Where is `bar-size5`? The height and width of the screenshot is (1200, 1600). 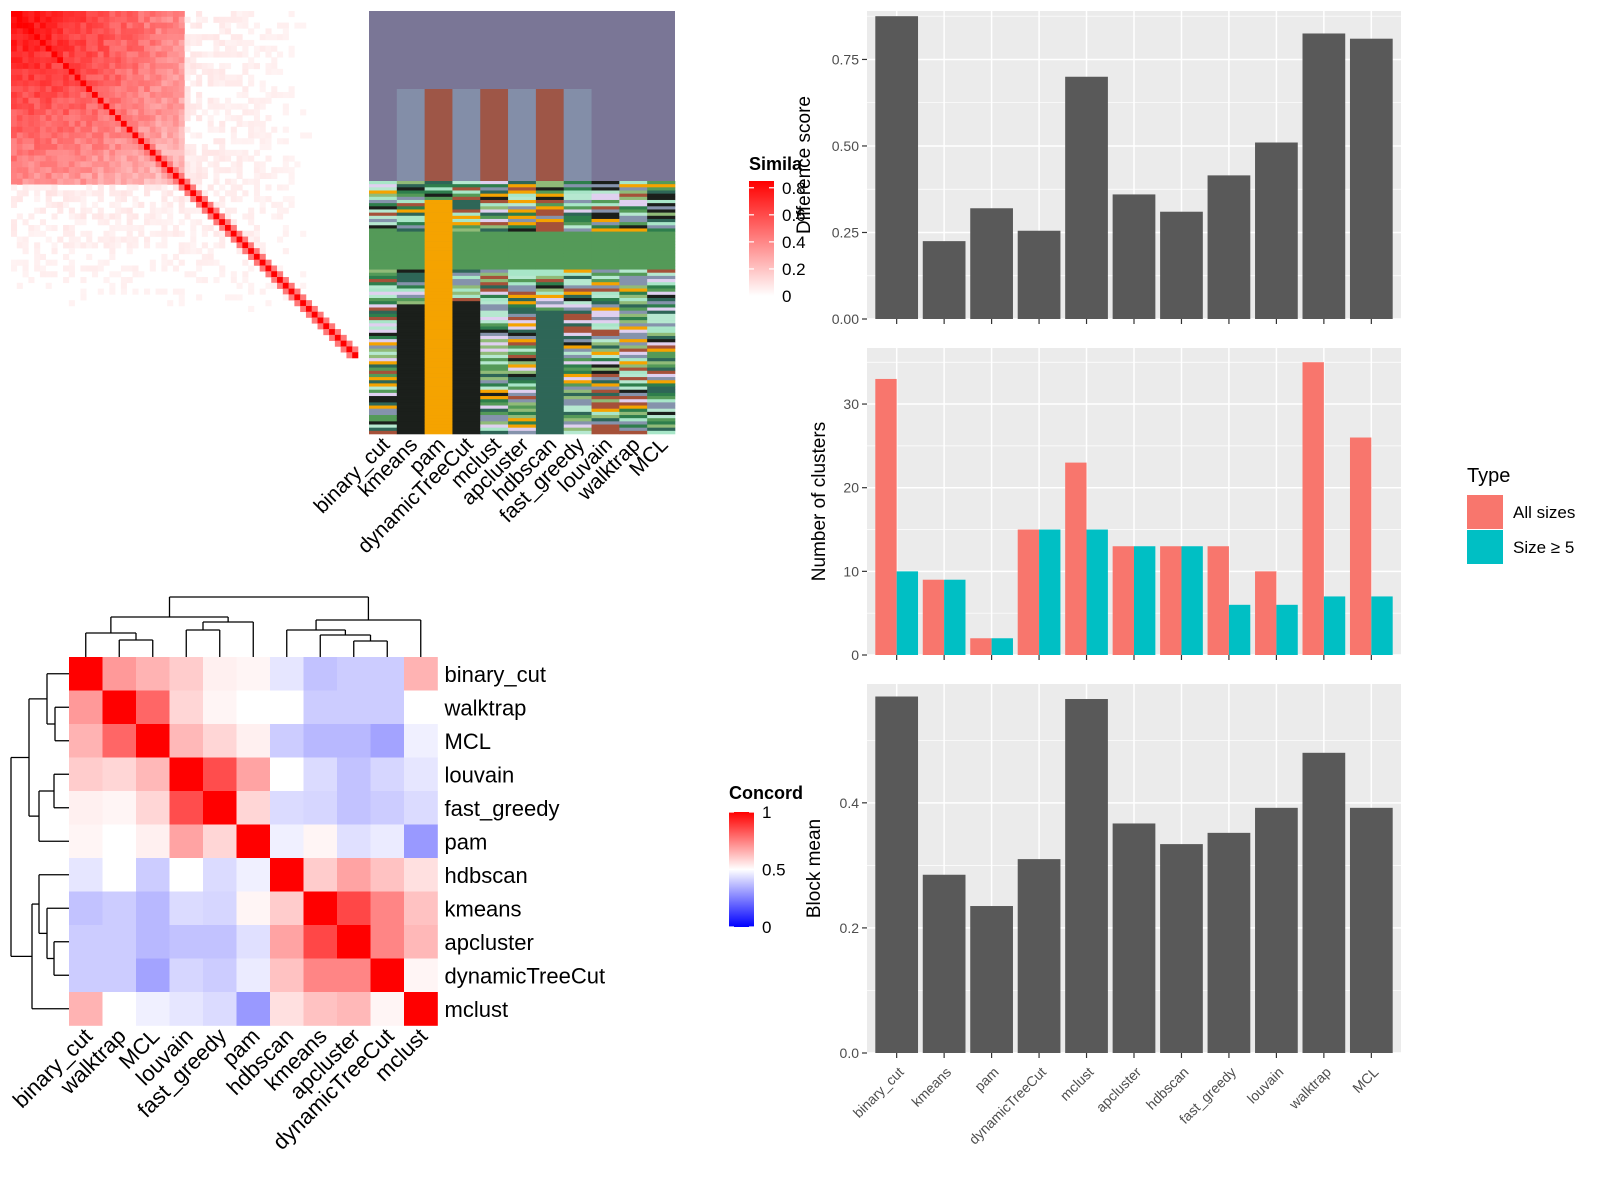 bar-size5 is located at coordinates (1097, 592).